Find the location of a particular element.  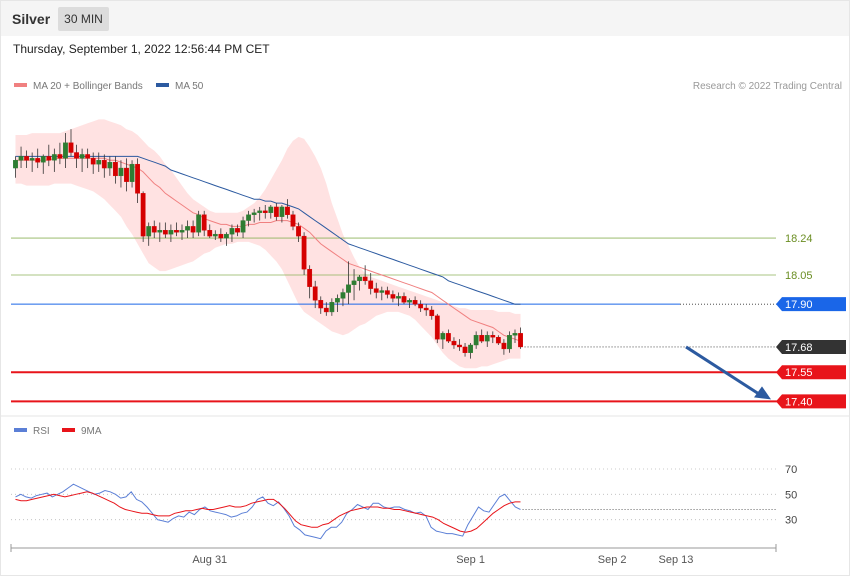

legend-label-rsi: RSI is located at coordinates (41, 431).